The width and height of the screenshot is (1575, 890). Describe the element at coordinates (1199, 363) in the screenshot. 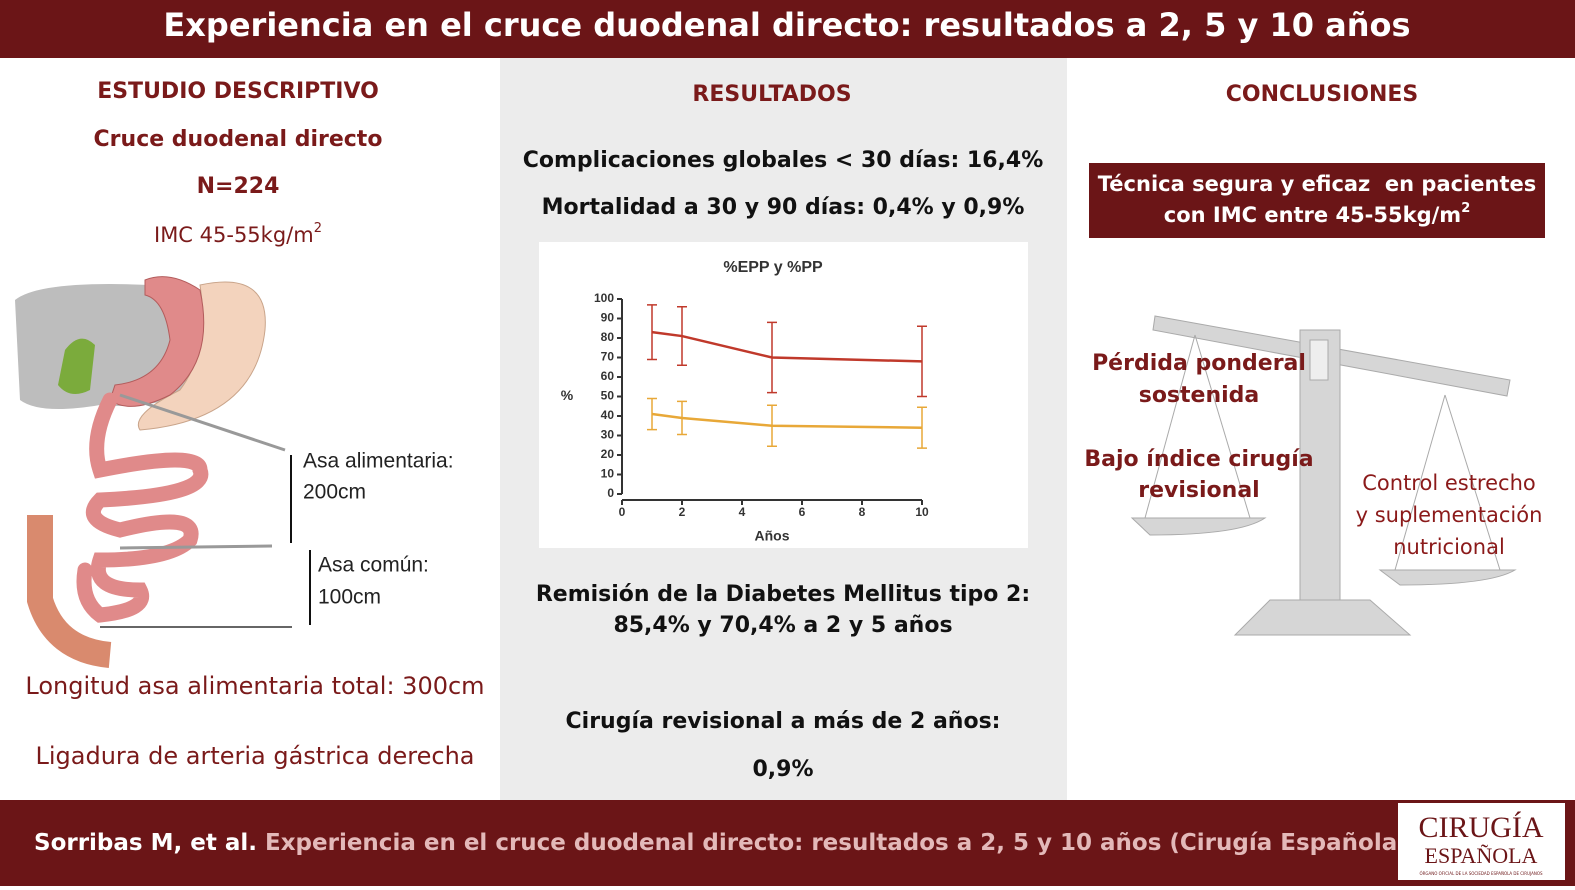

I see `scale-label: Pérdida ponderal` at that location.